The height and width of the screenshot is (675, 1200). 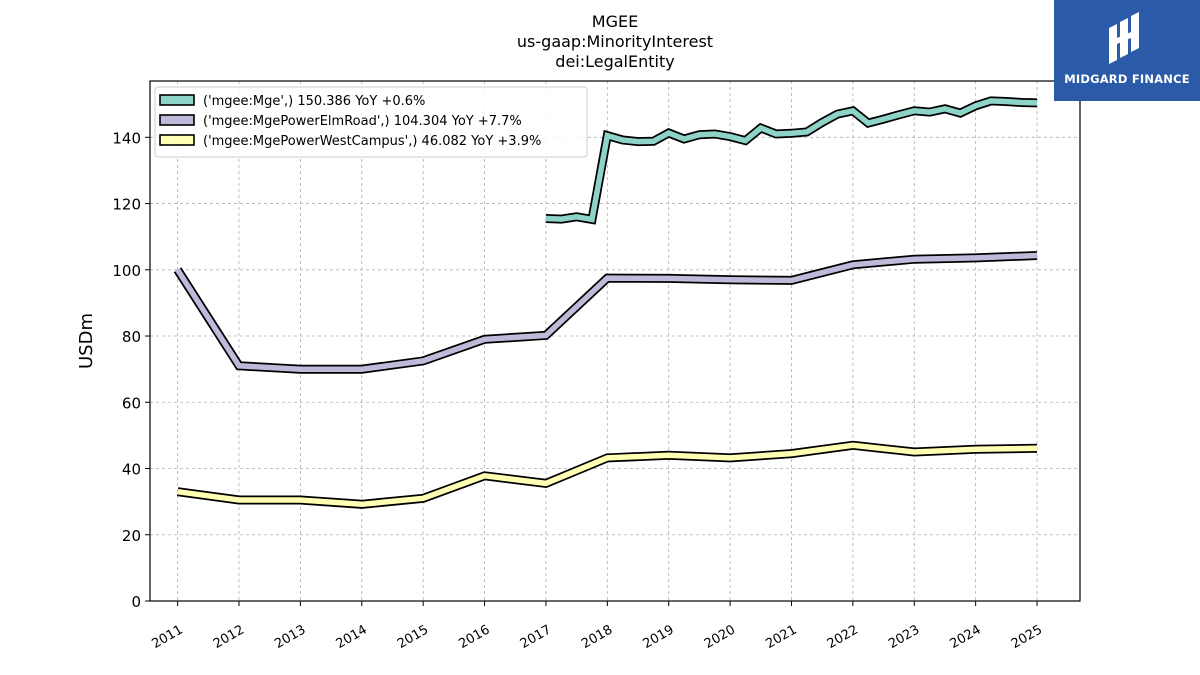 What do you see at coordinates (614, 61) in the screenshot?
I see `title-line: dei:LegalEntity` at bounding box center [614, 61].